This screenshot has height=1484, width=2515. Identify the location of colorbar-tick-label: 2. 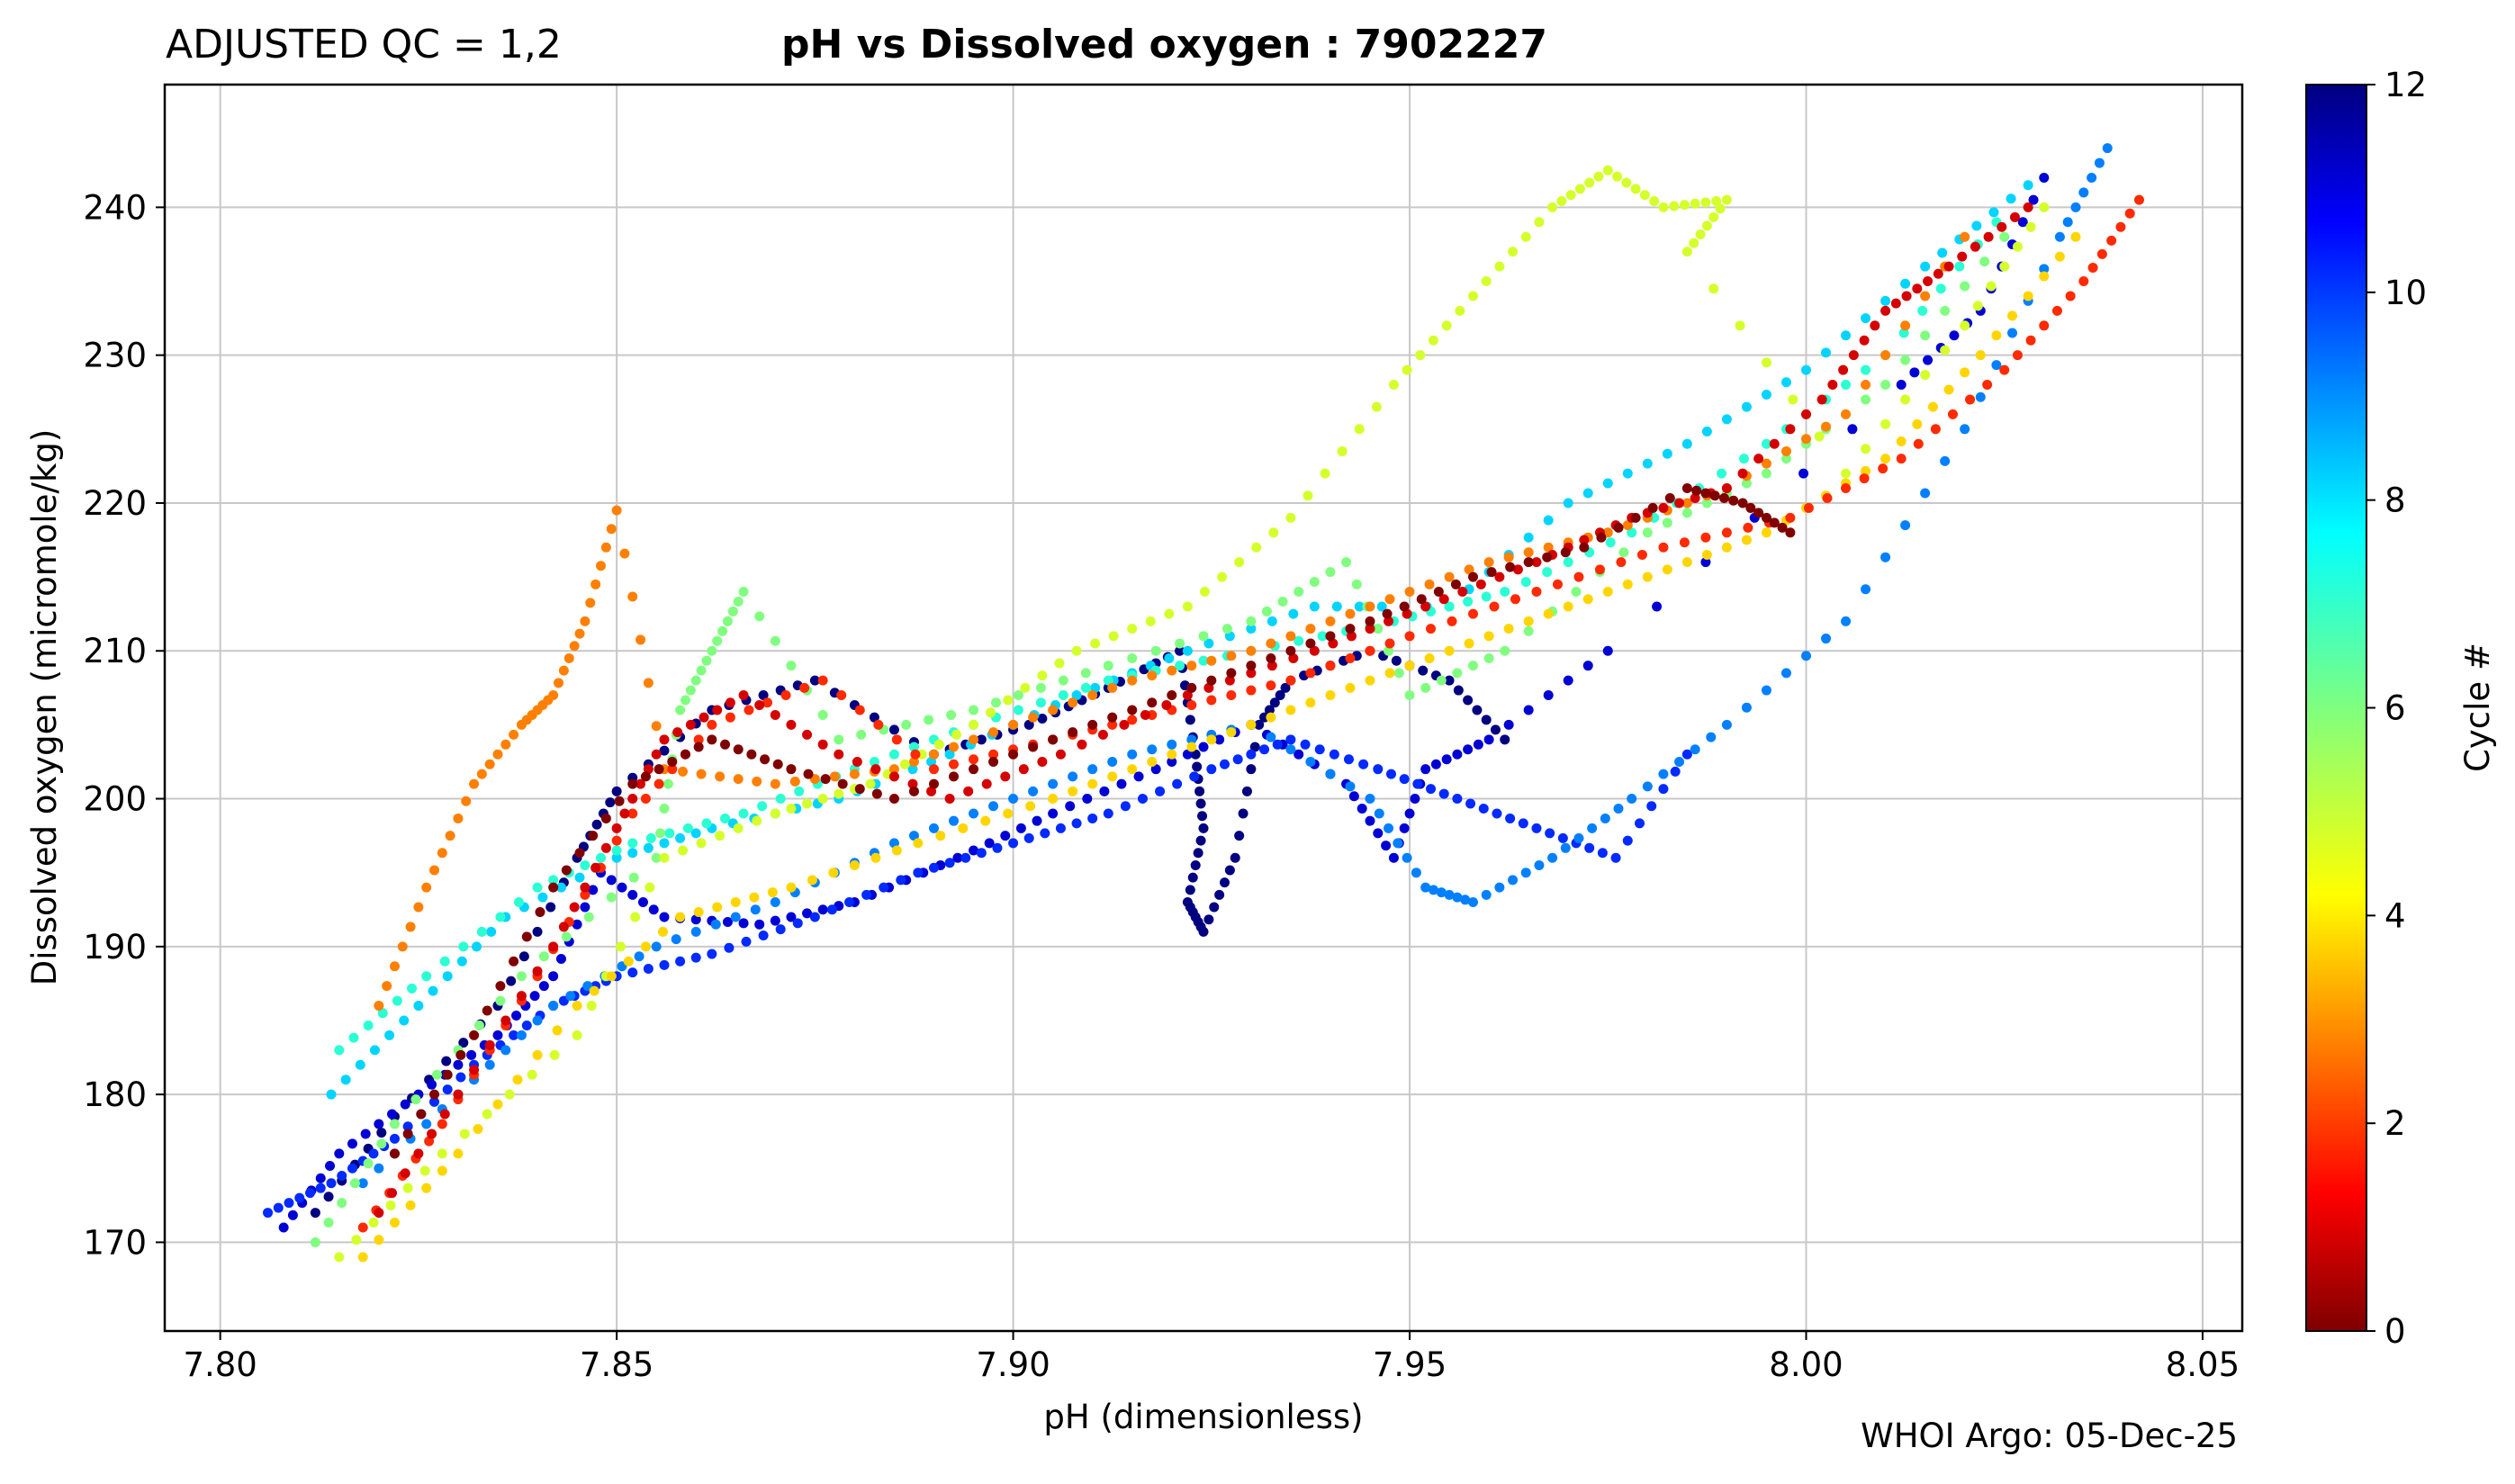
(2395, 1123).